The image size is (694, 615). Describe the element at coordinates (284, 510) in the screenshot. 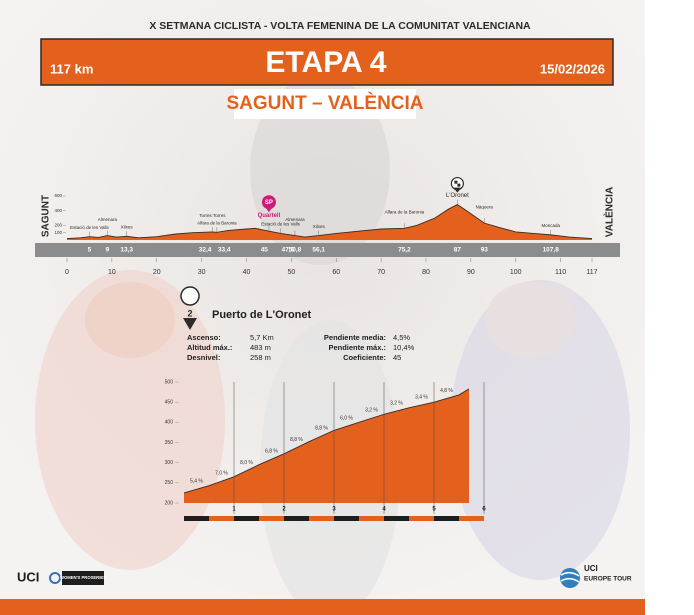

I see `x-tick-label: 2` at that location.